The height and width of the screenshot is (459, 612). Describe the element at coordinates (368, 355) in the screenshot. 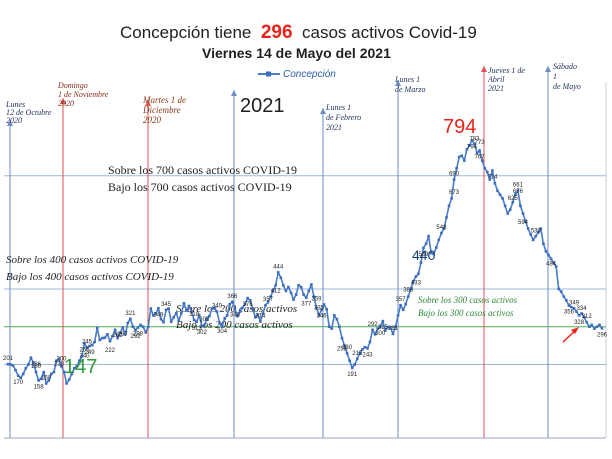

I see `data-label: 243` at that location.